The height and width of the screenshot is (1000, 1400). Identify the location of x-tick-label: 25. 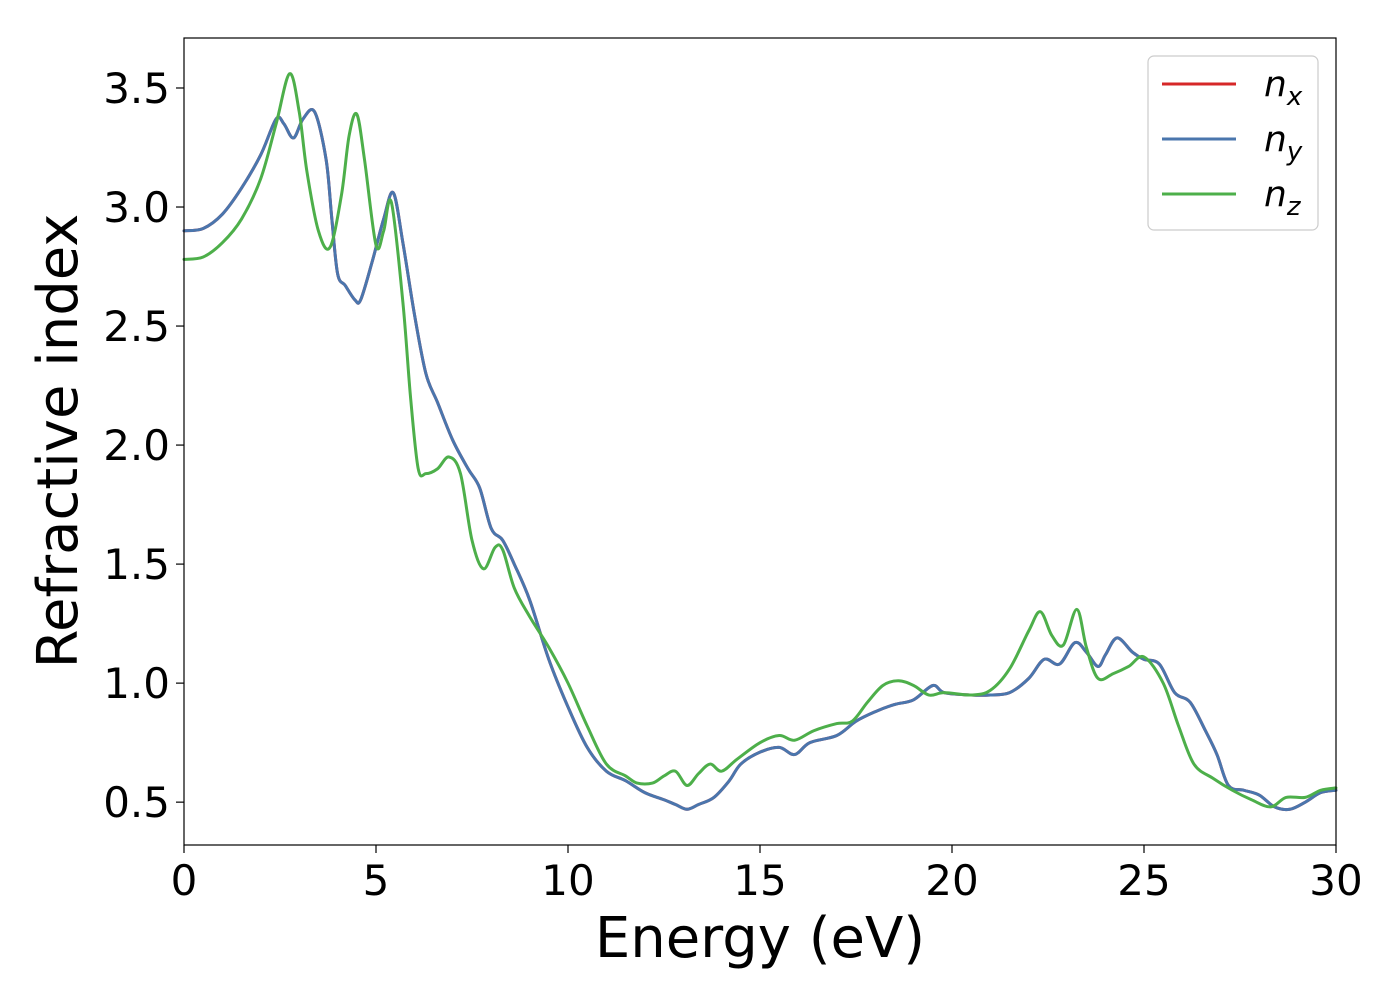
(1143, 880).